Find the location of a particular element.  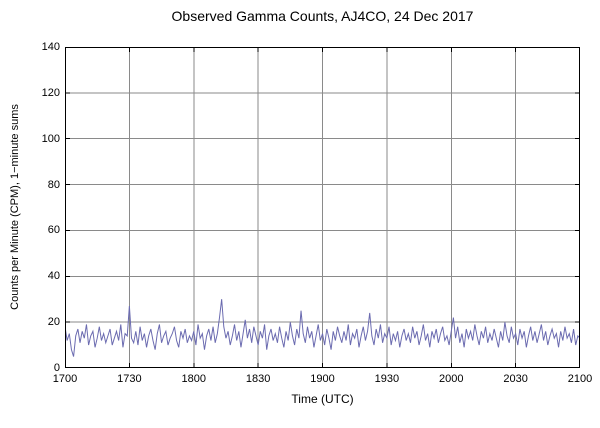

x-tick-label: 1900 is located at coordinates (322, 379).